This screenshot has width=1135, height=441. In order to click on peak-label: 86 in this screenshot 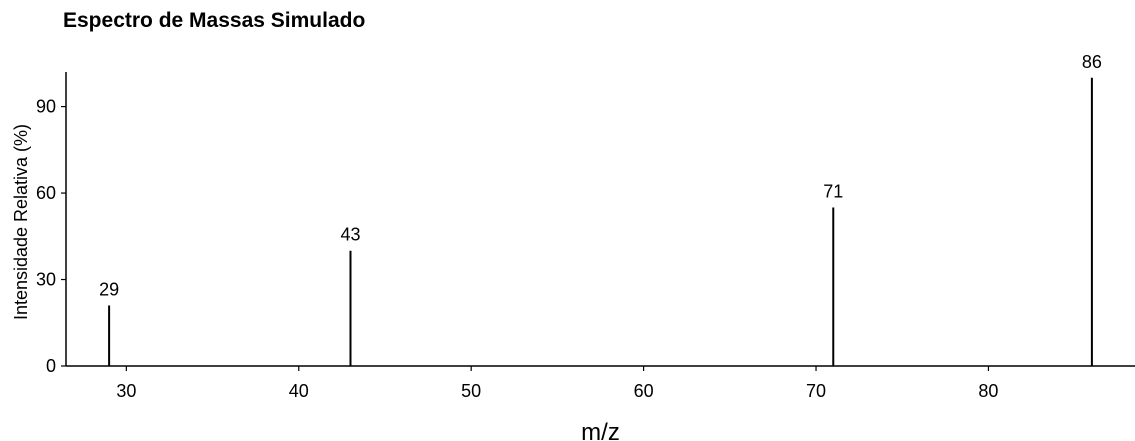, I will do `click(1092, 62)`.